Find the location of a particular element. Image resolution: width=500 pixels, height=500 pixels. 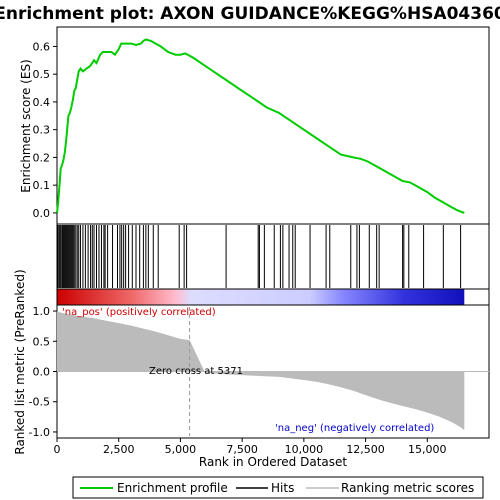

metric-y-tick-label: 0.5 is located at coordinates (42, 341).